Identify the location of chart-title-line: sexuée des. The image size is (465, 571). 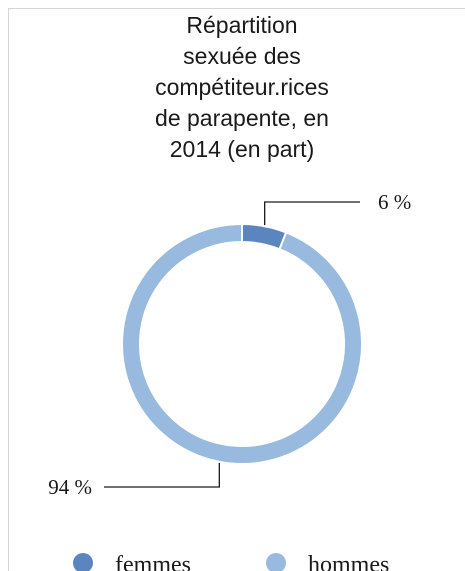
(242, 56).